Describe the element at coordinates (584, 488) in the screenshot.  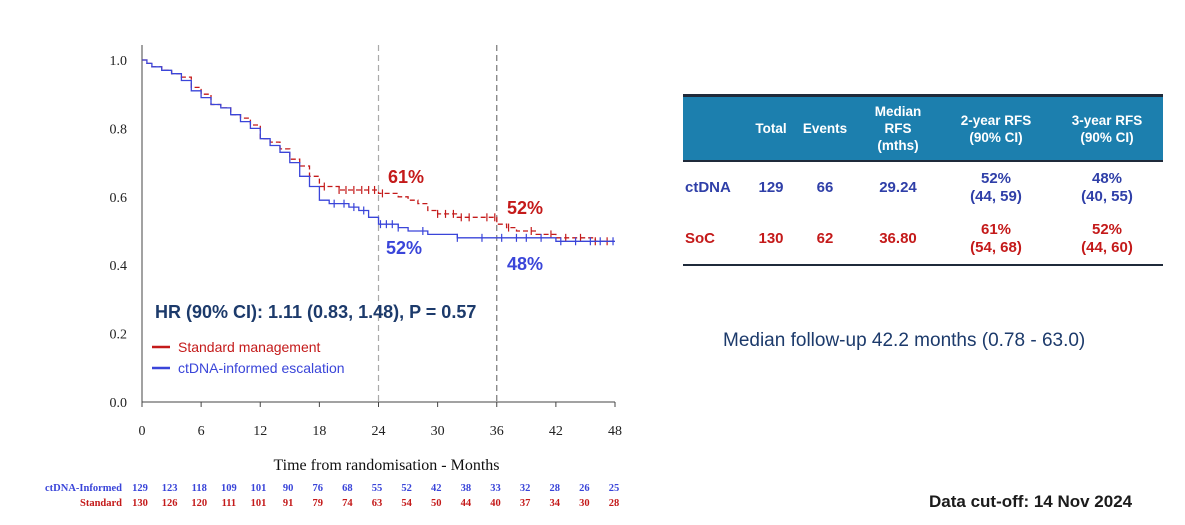
I see `risk-count: 26` at that location.